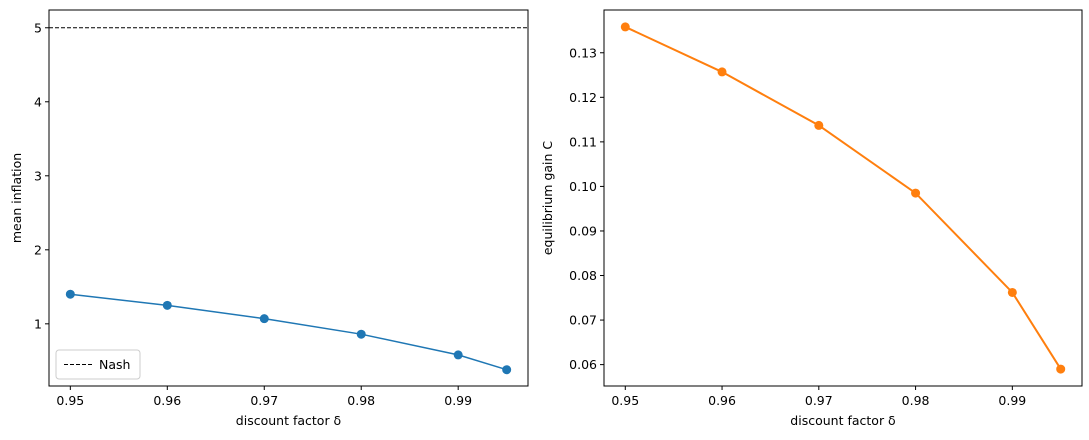  Describe the element at coordinates (38, 249) in the screenshot. I see `y-tick-label: 2` at that location.